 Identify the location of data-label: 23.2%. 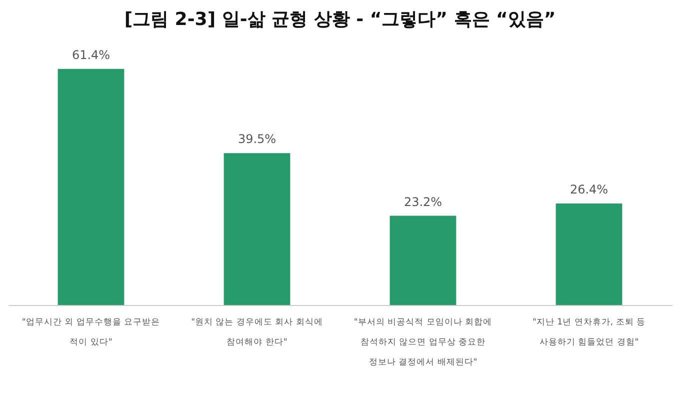
(423, 201).